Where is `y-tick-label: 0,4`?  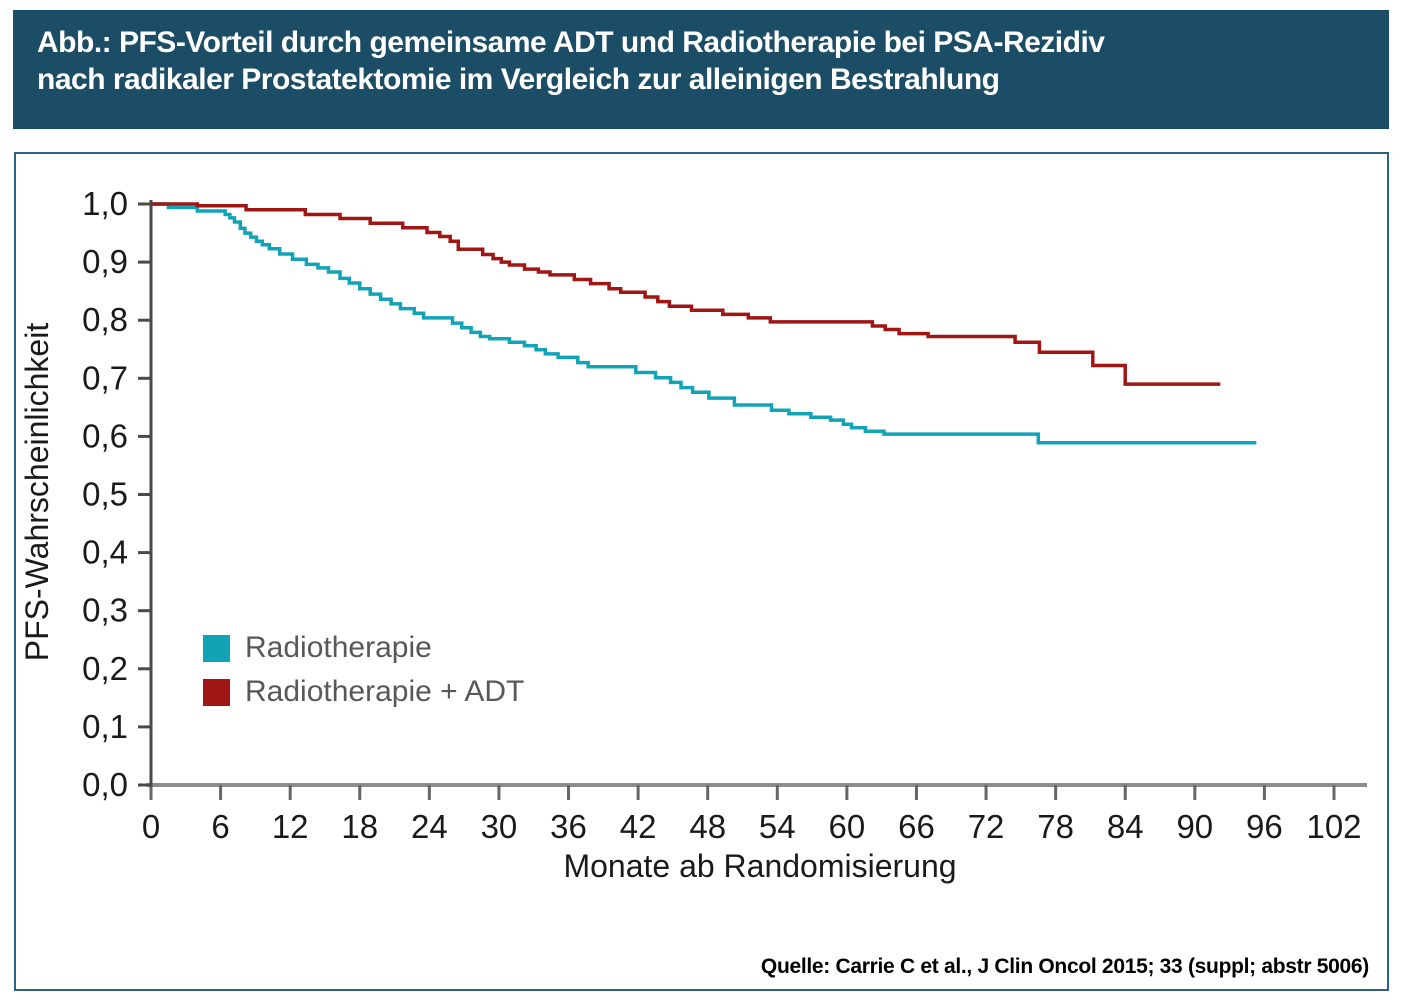
y-tick-label: 0,4 is located at coordinates (105, 552).